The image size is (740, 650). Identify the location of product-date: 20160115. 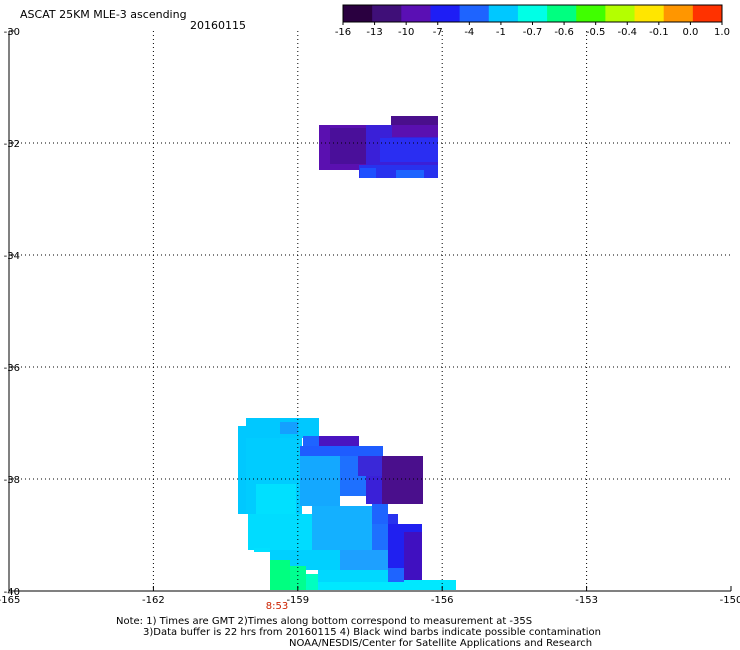
(218, 25).